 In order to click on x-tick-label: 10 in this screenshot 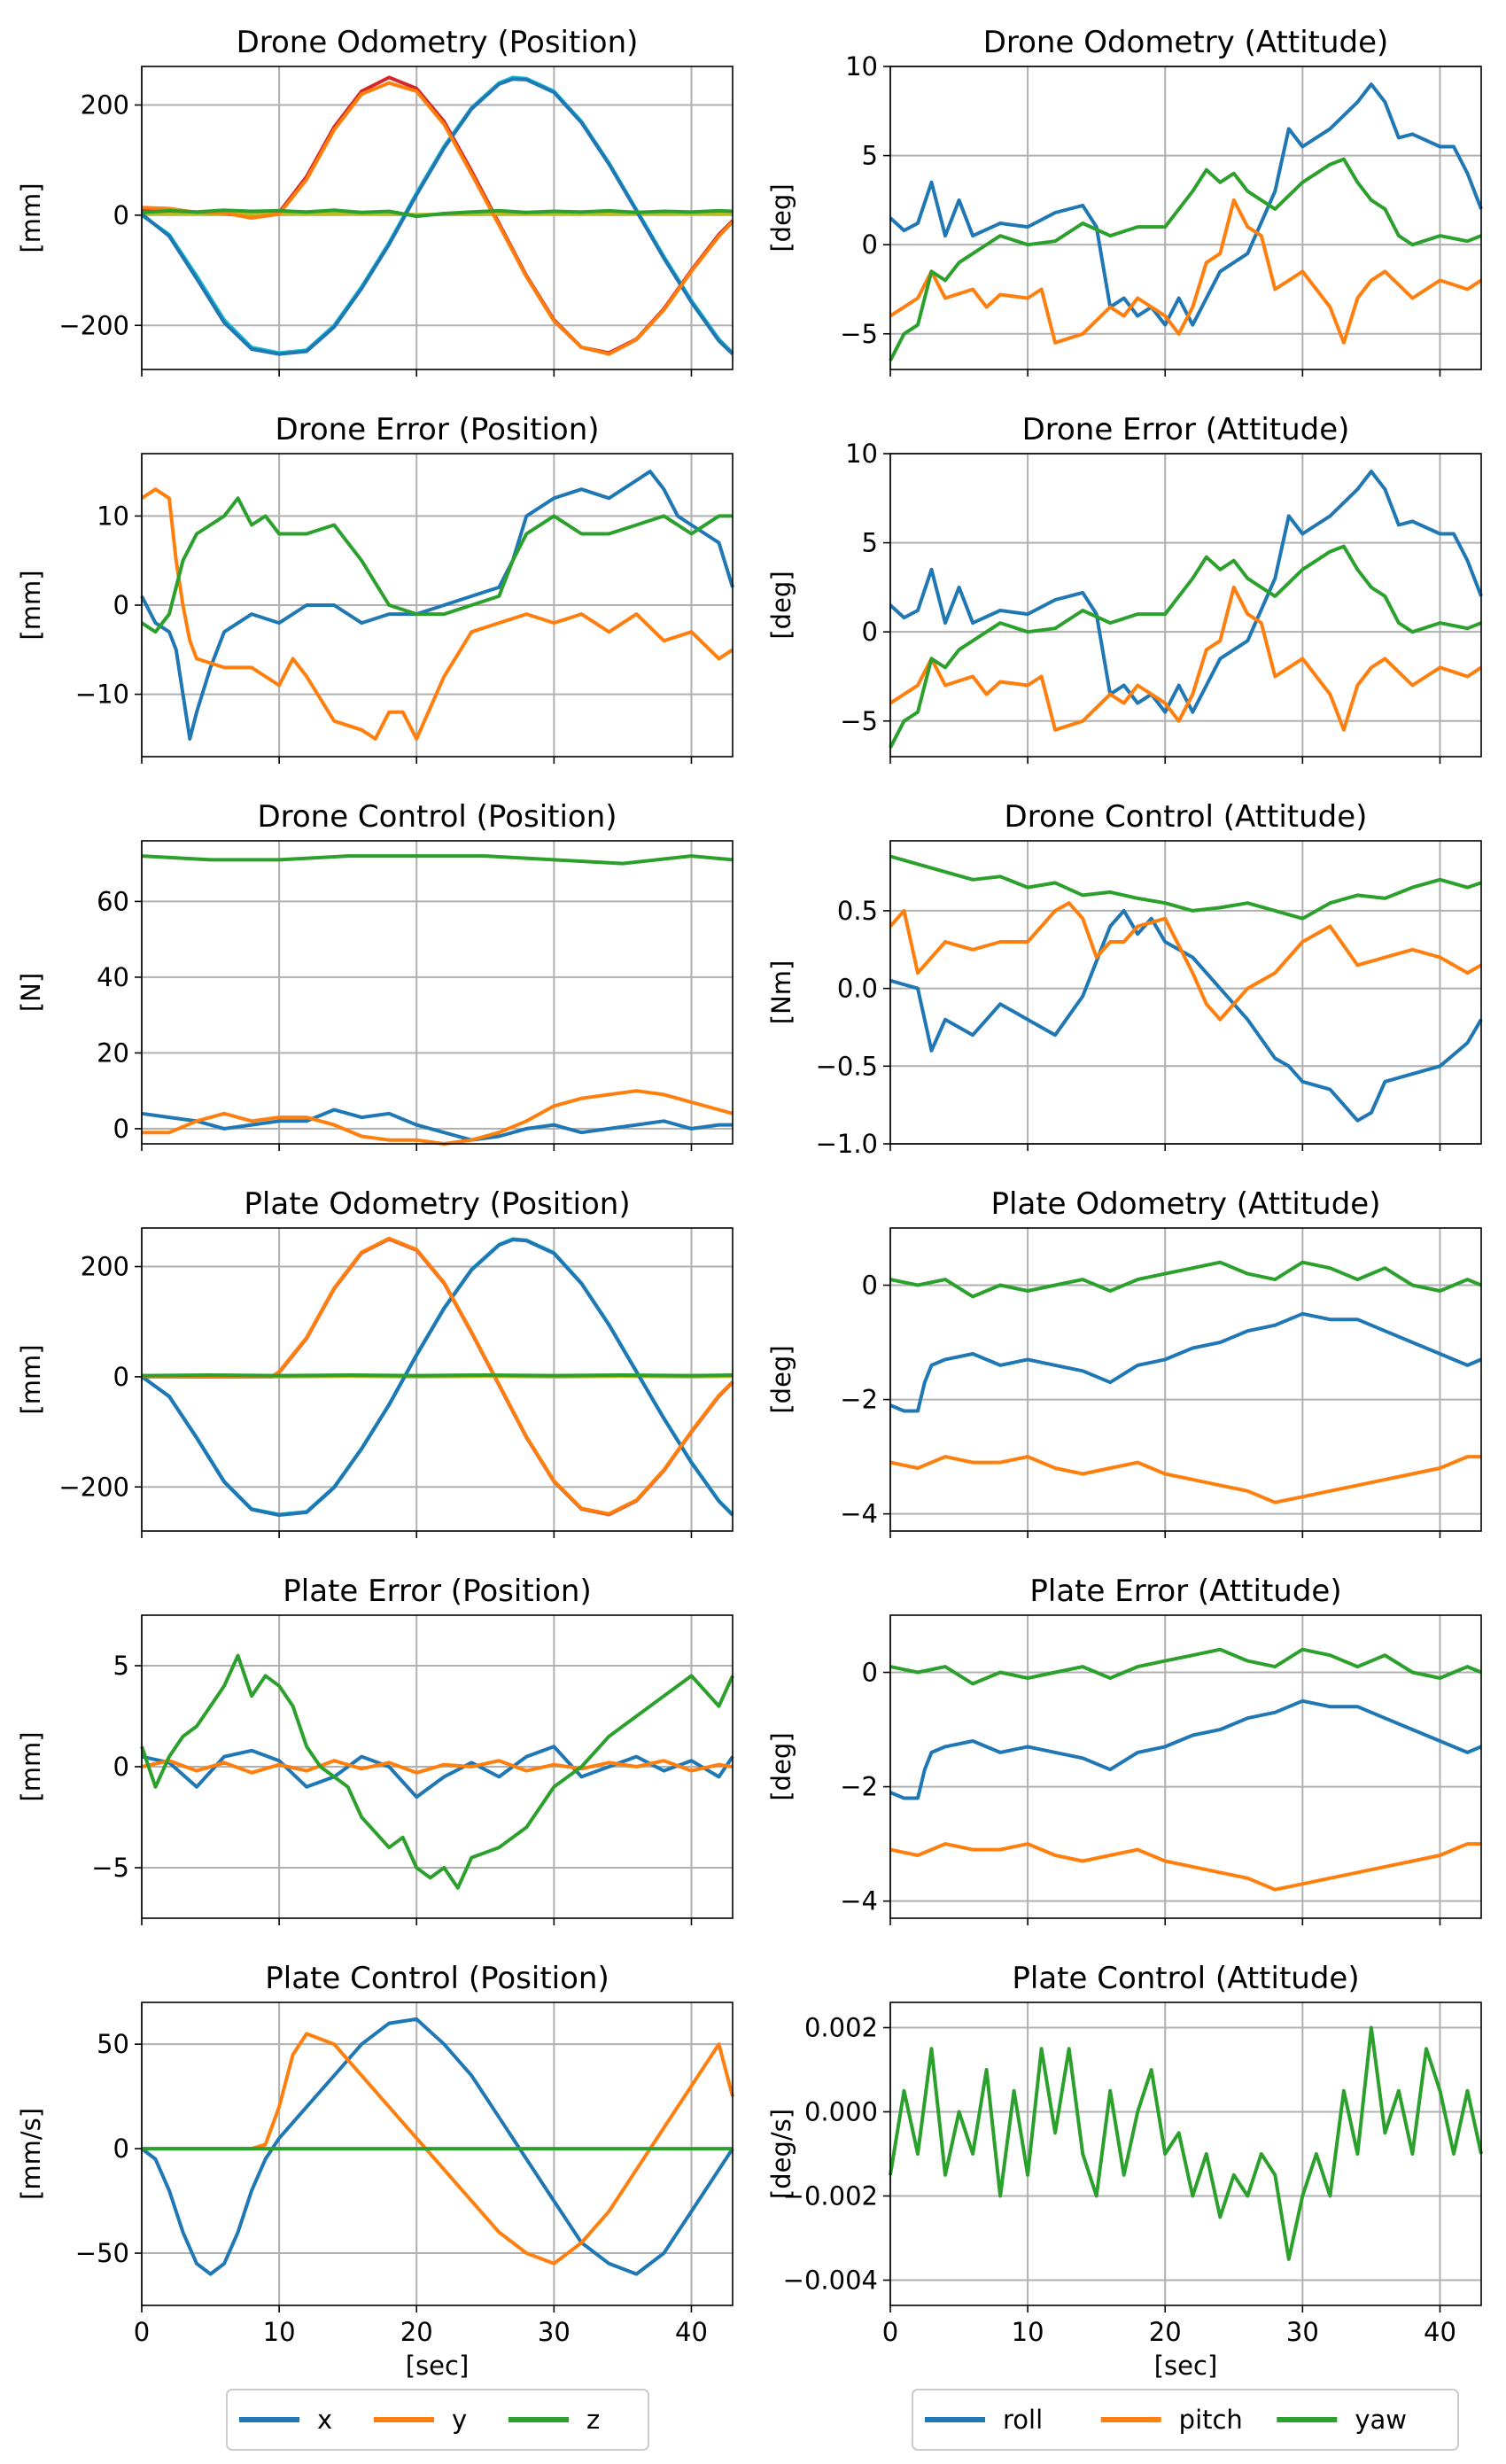, I will do `click(280, 2332)`.